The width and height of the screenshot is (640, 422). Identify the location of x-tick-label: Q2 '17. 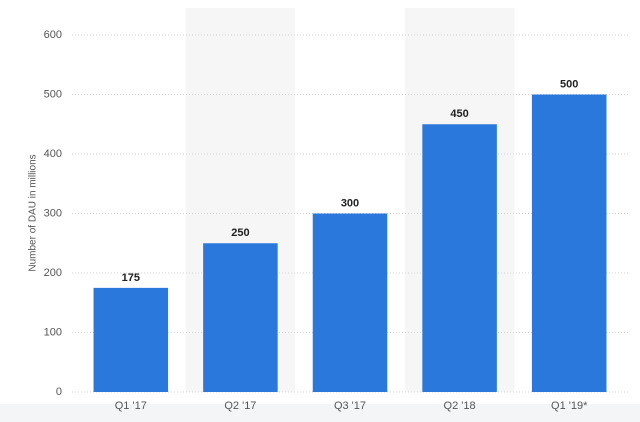
(240, 406).